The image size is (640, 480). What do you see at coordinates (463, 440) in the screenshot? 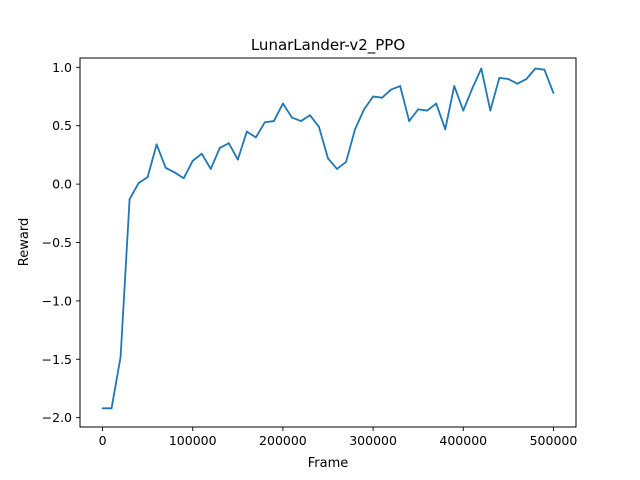
I see `x-tick-label: 400000` at bounding box center [463, 440].